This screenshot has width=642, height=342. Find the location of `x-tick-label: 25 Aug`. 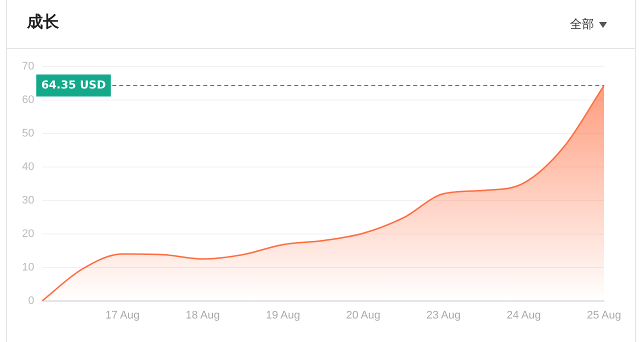

x-tick-label: 25 Aug is located at coordinates (604, 315).